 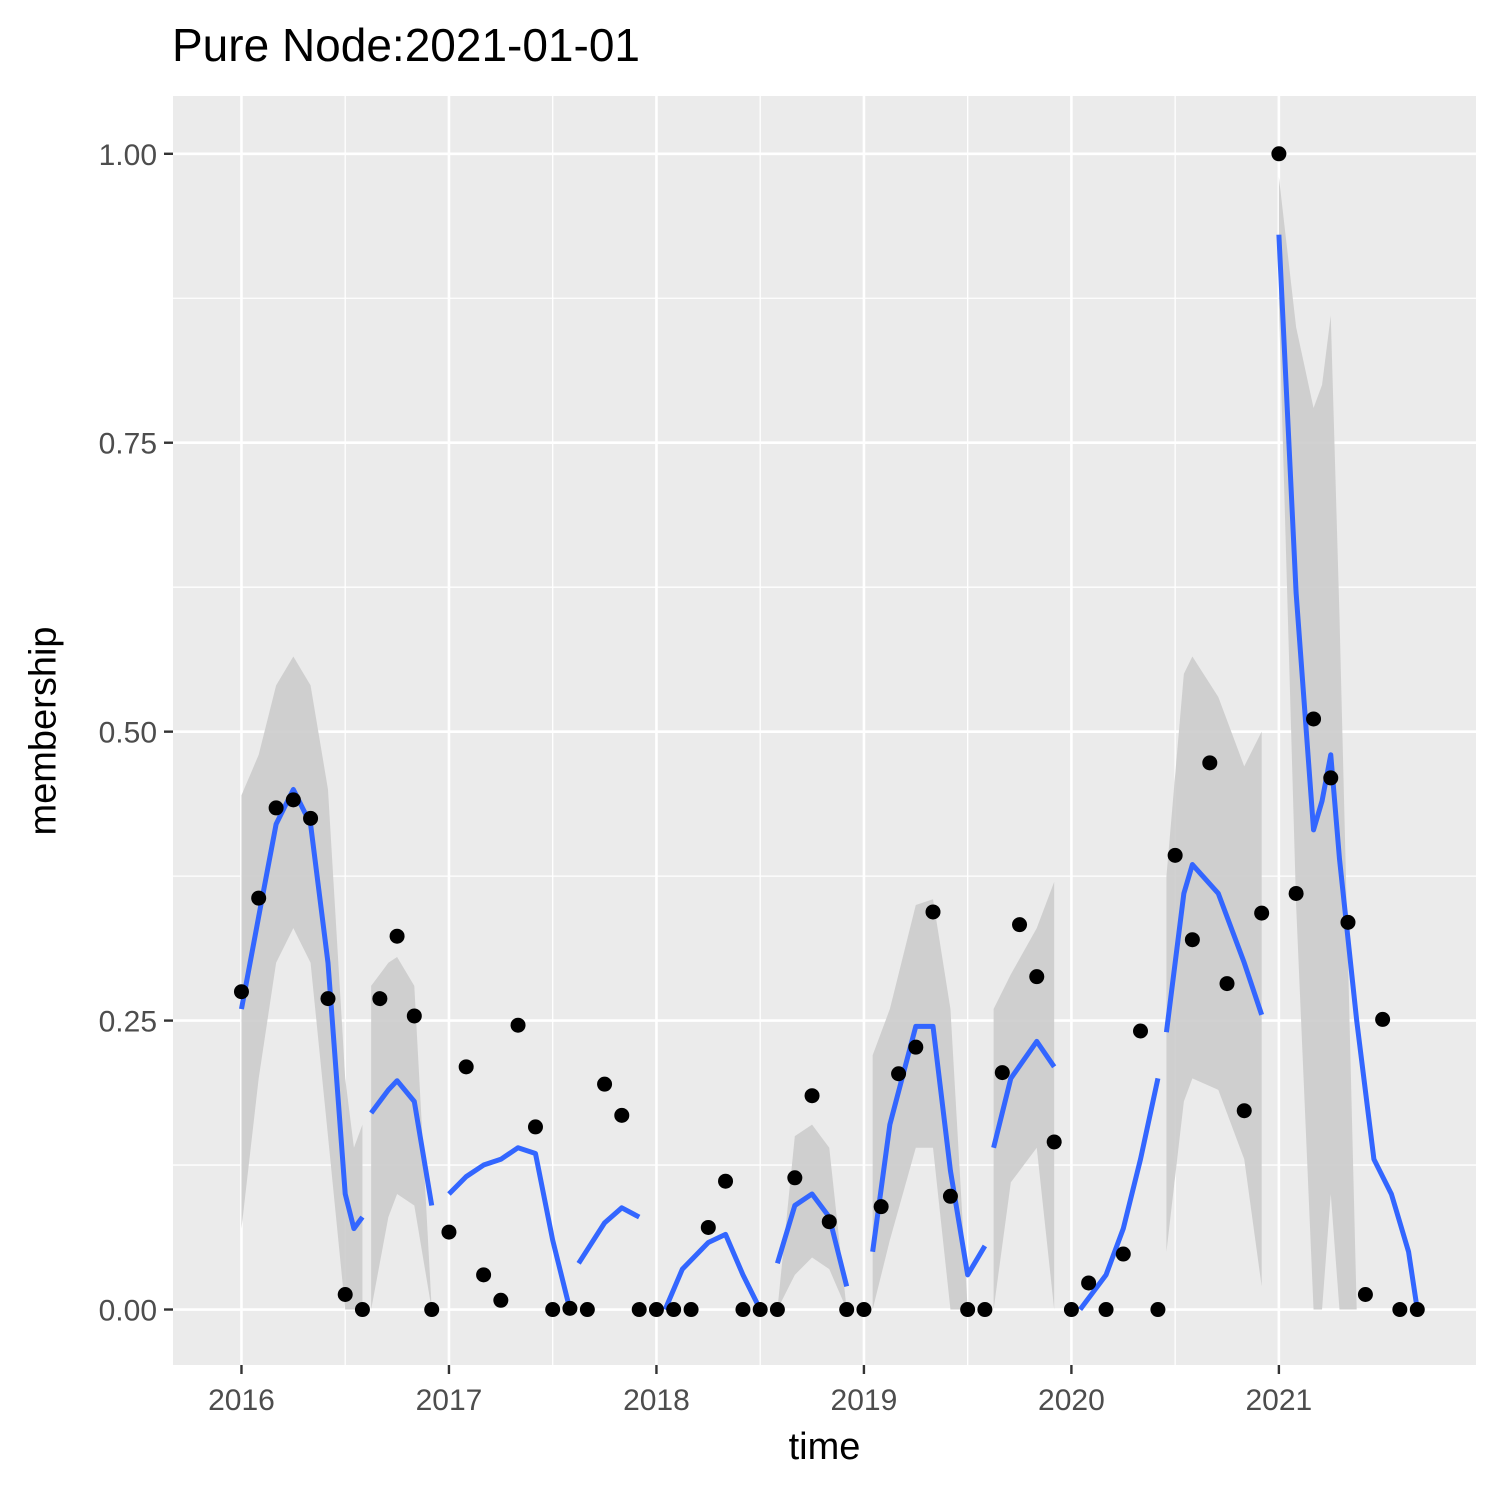 I want to click on x-tick-label: 2018, so click(x=656, y=1400).